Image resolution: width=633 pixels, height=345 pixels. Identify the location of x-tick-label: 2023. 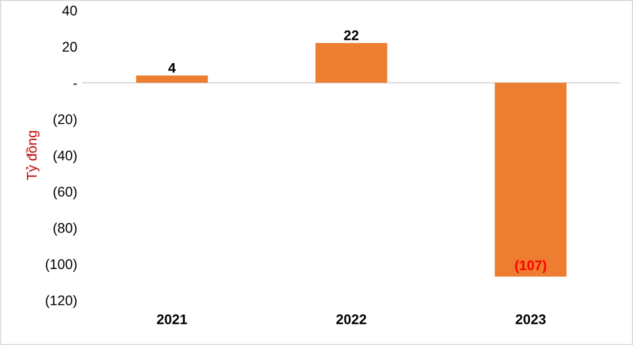
(531, 319).